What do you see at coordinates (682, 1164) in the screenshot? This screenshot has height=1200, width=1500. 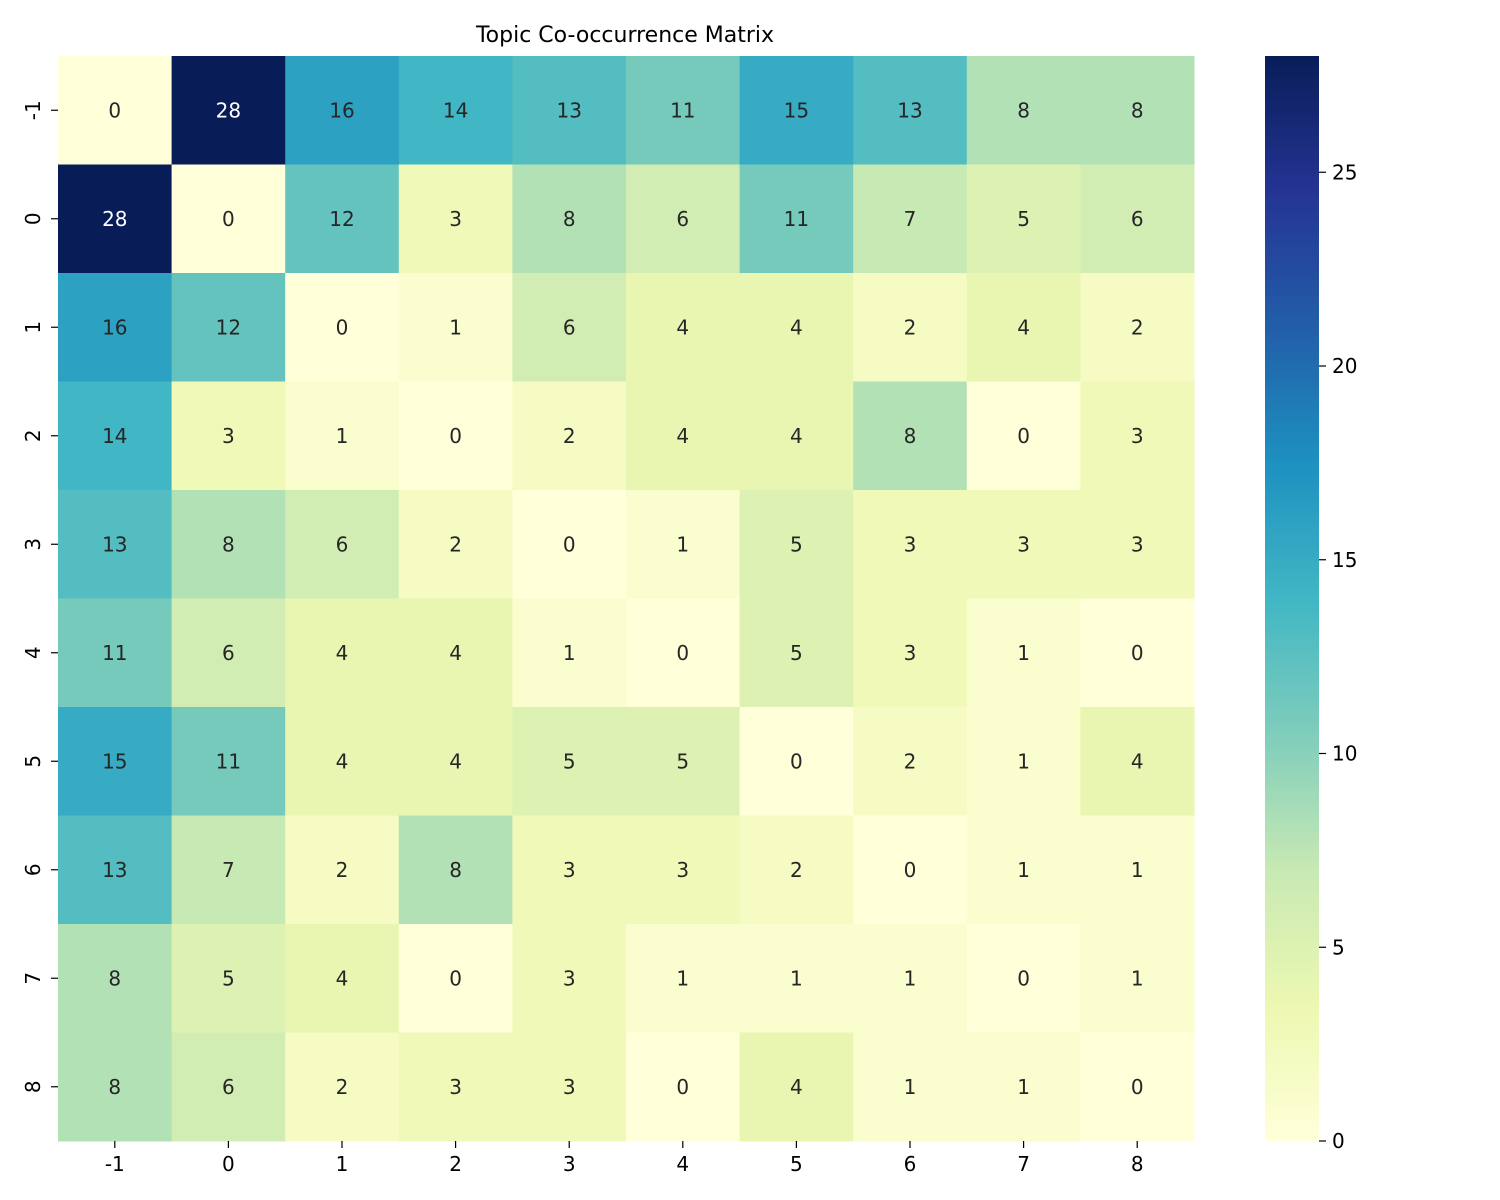 I see `x-tick-label: 4` at bounding box center [682, 1164].